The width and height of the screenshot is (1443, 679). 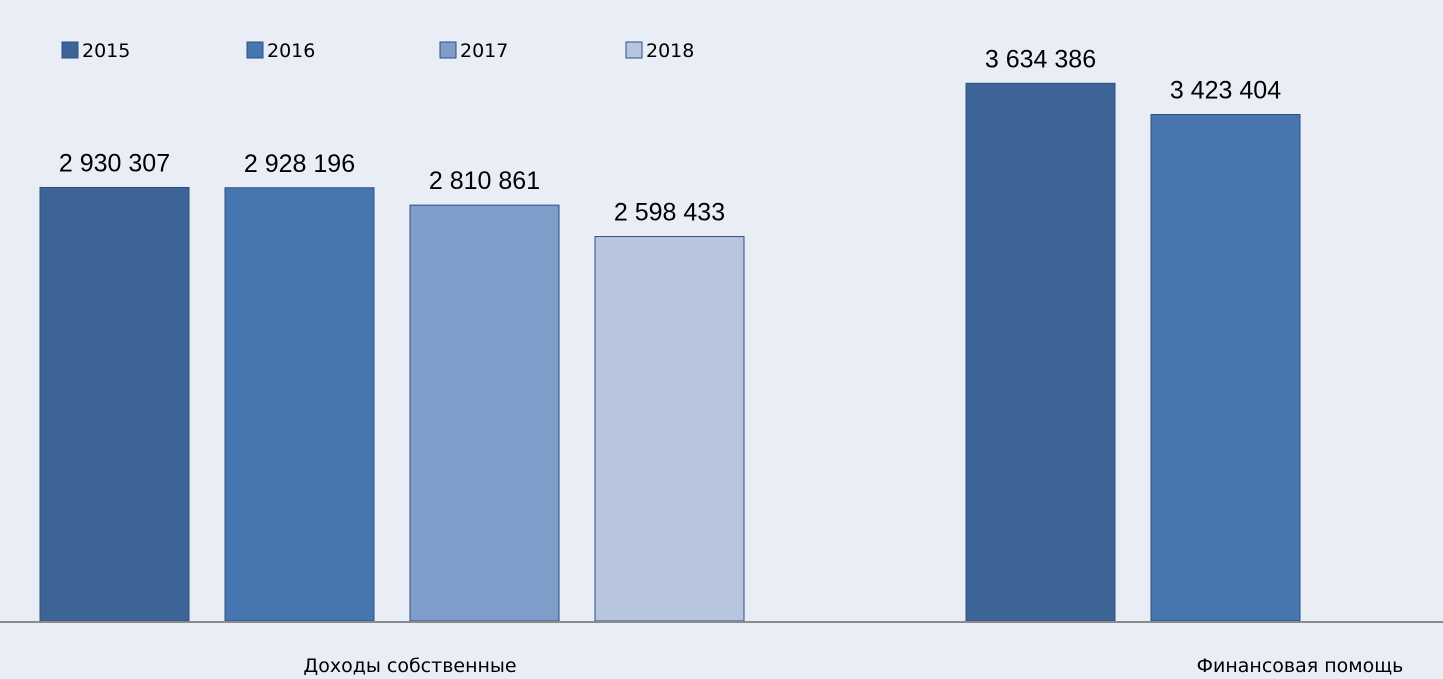 What do you see at coordinates (106, 51) in the screenshot?
I see `legend-label-2015: 2015` at bounding box center [106, 51].